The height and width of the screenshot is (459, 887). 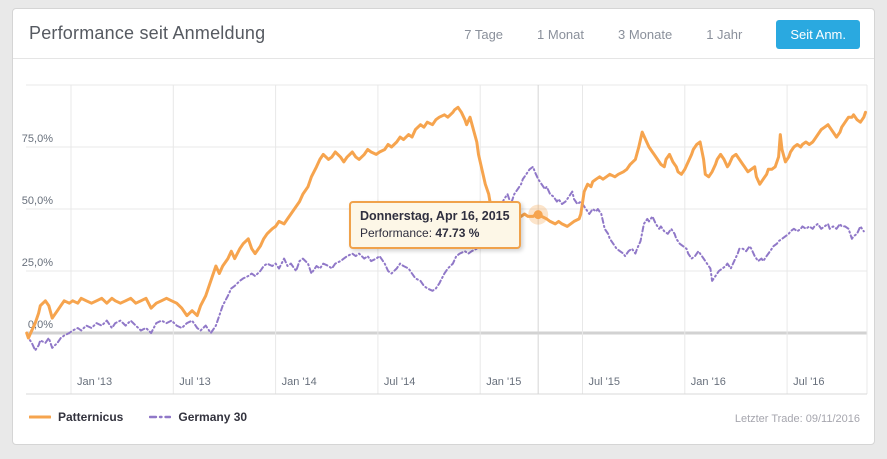 What do you see at coordinates (818, 34) in the screenshot?
I see `range-button-seit-anm-: Seit Anm.` at bounding box center [818, 34].